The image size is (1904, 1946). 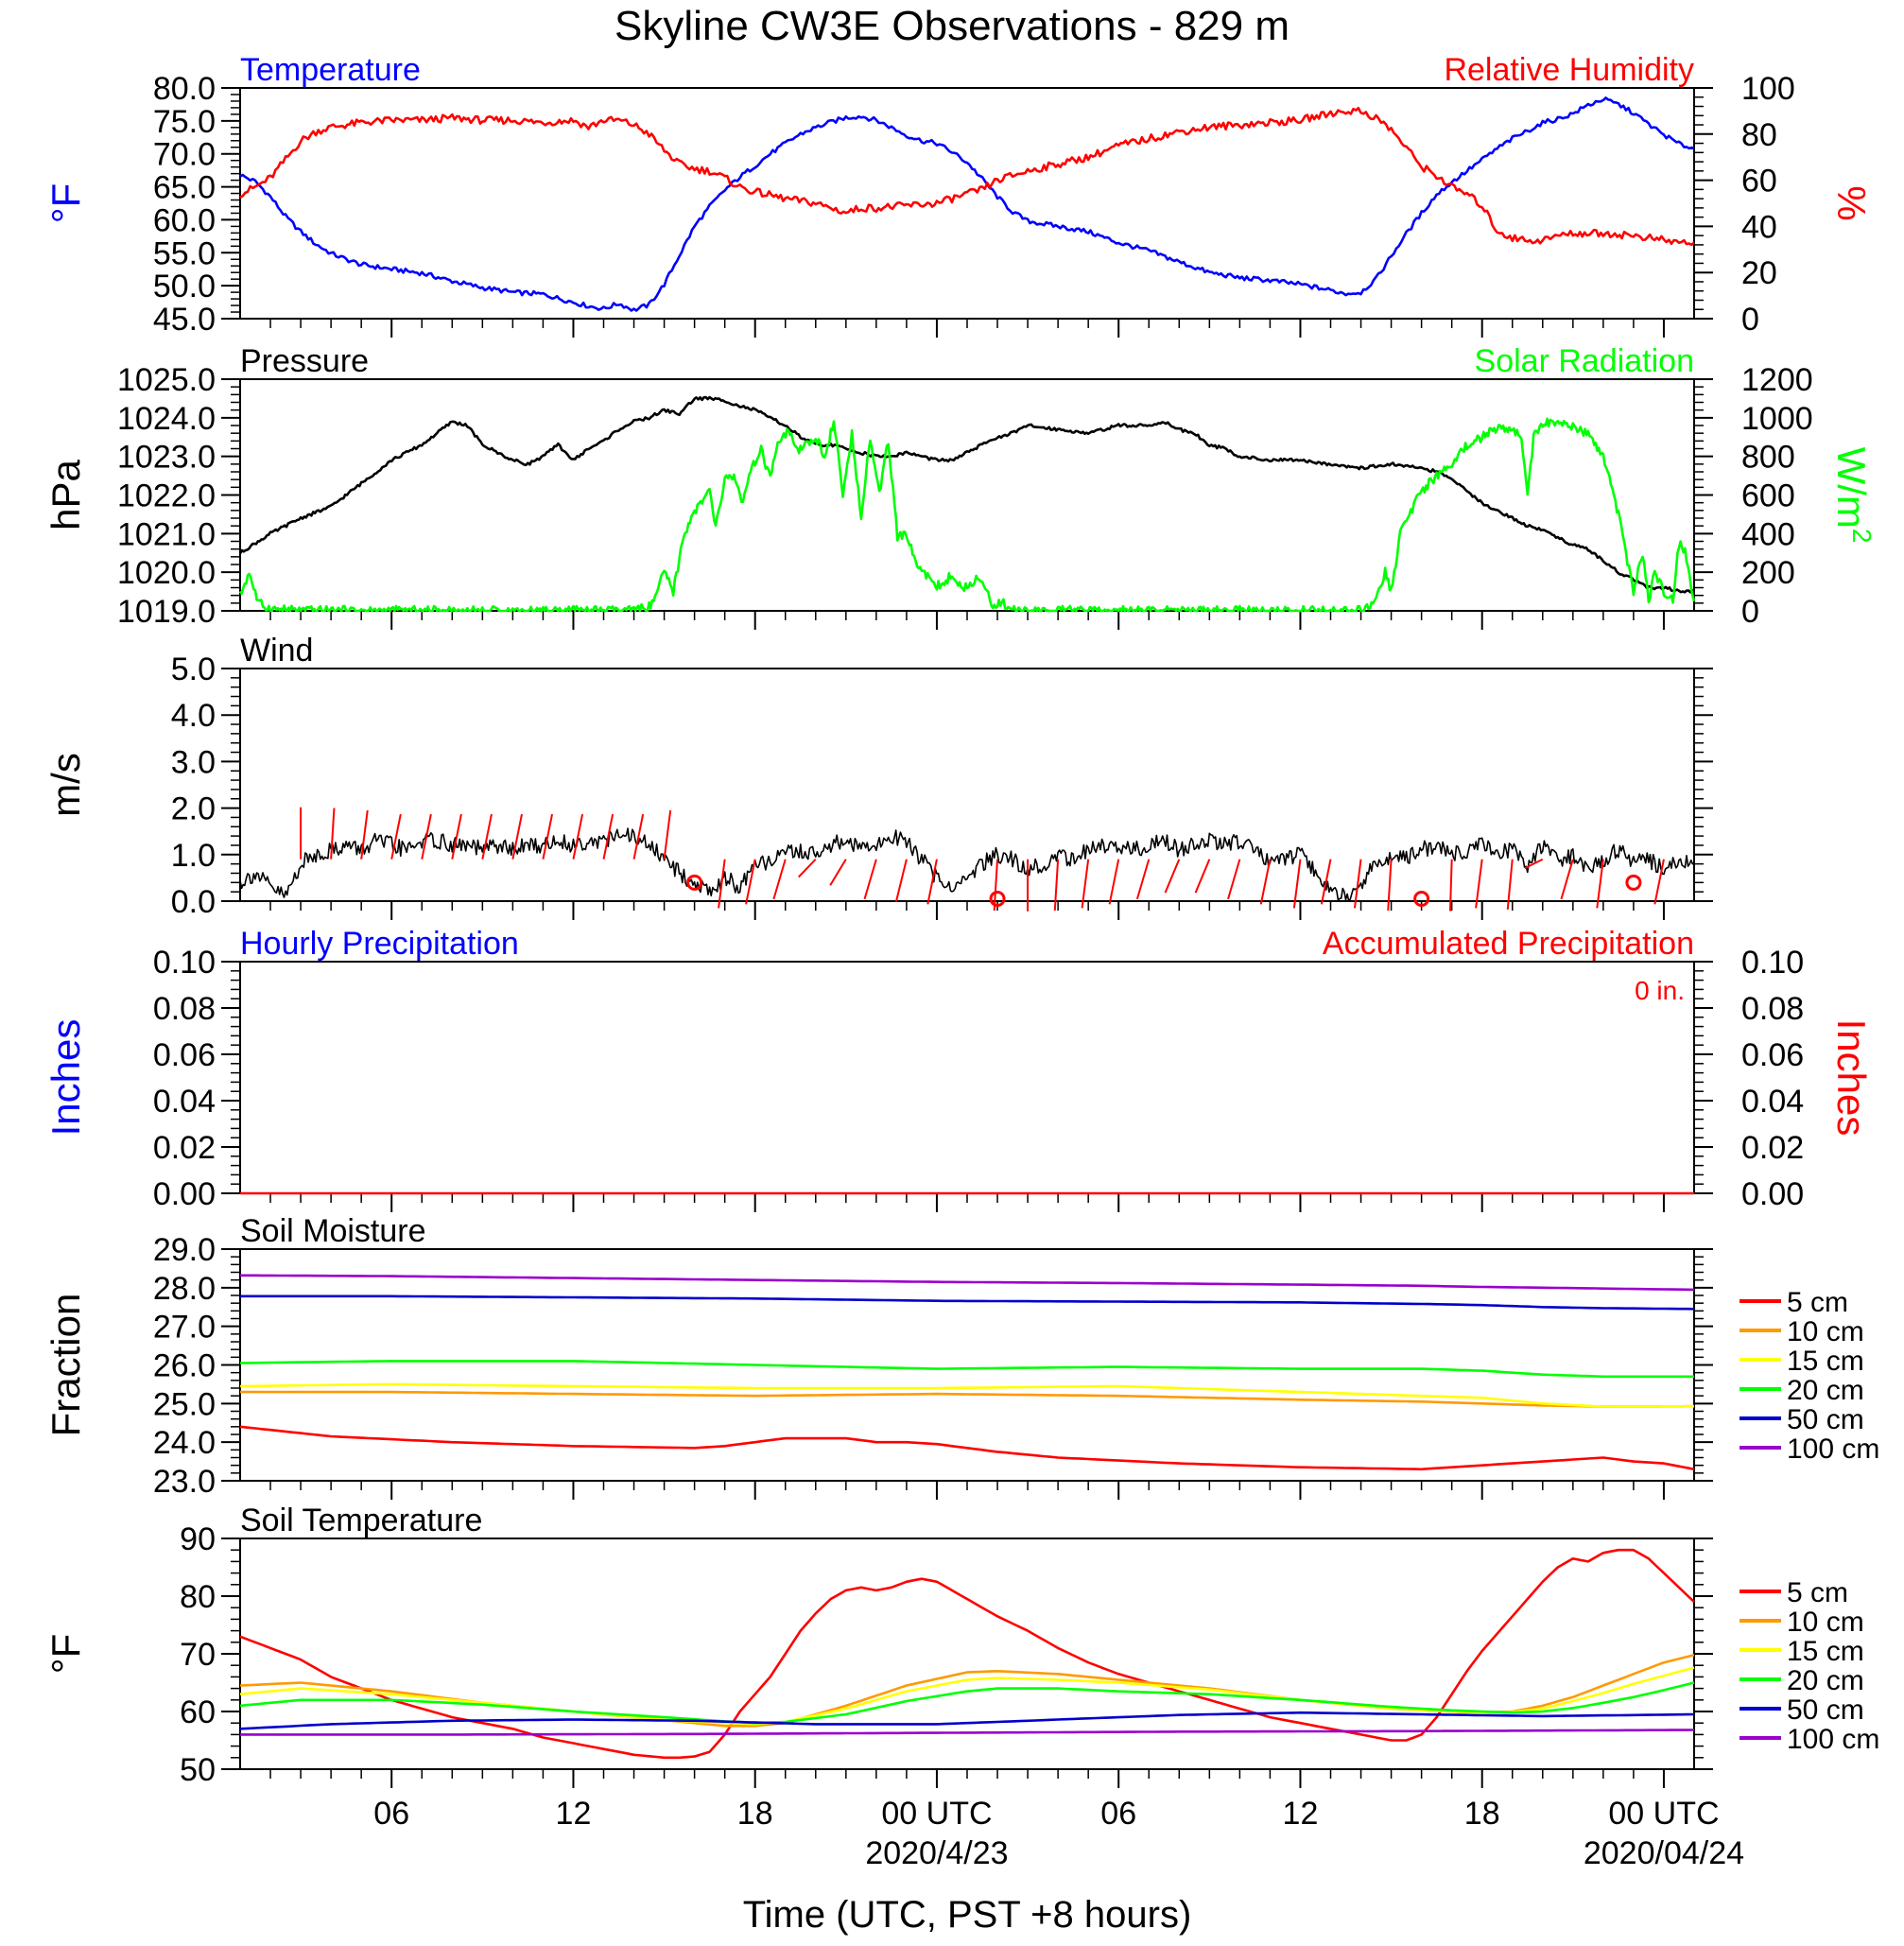 What do you see at coordinates (184, 1482) in the screenshot?
I see `left-tick-label: 23.0` at bounding box center [184, 1482].